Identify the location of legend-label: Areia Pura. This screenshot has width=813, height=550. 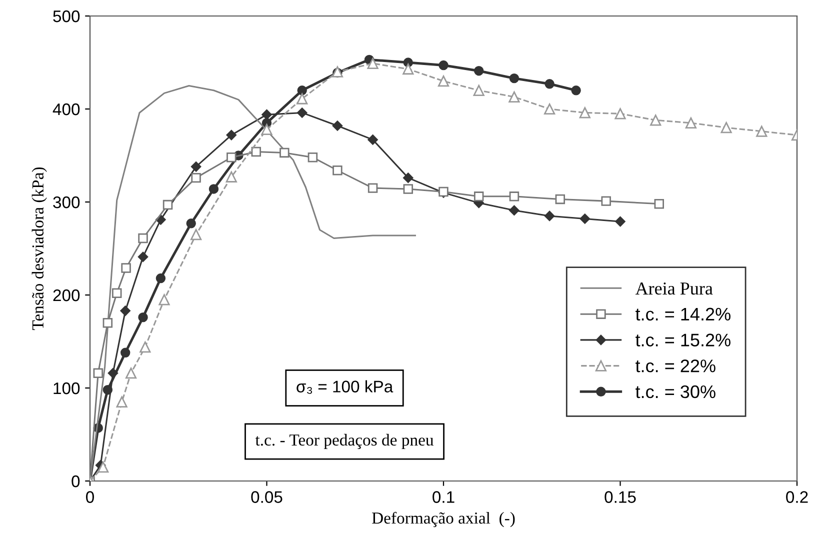
(674, 288).